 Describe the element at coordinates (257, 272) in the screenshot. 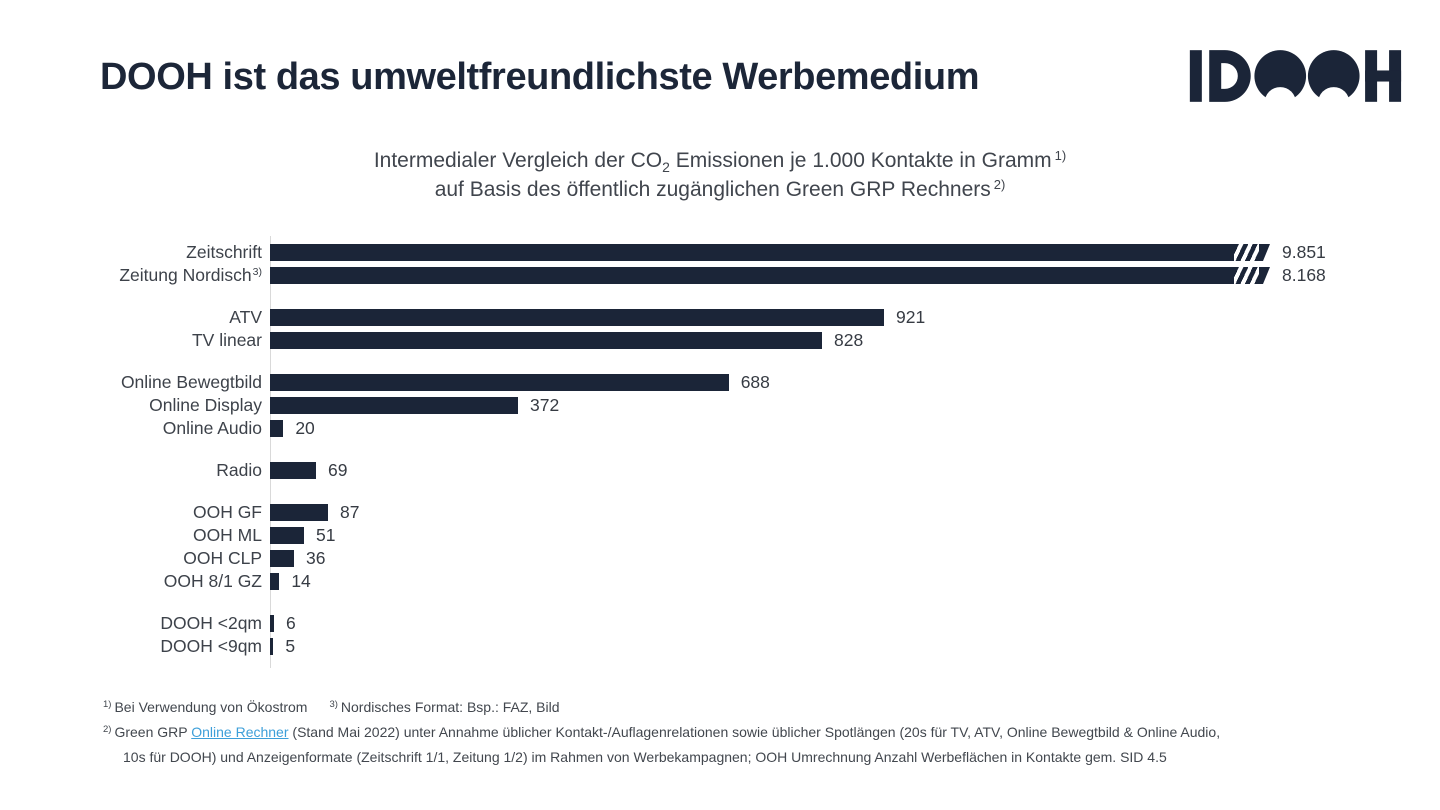

I see `category-footnote-marker: 3)` at that location.